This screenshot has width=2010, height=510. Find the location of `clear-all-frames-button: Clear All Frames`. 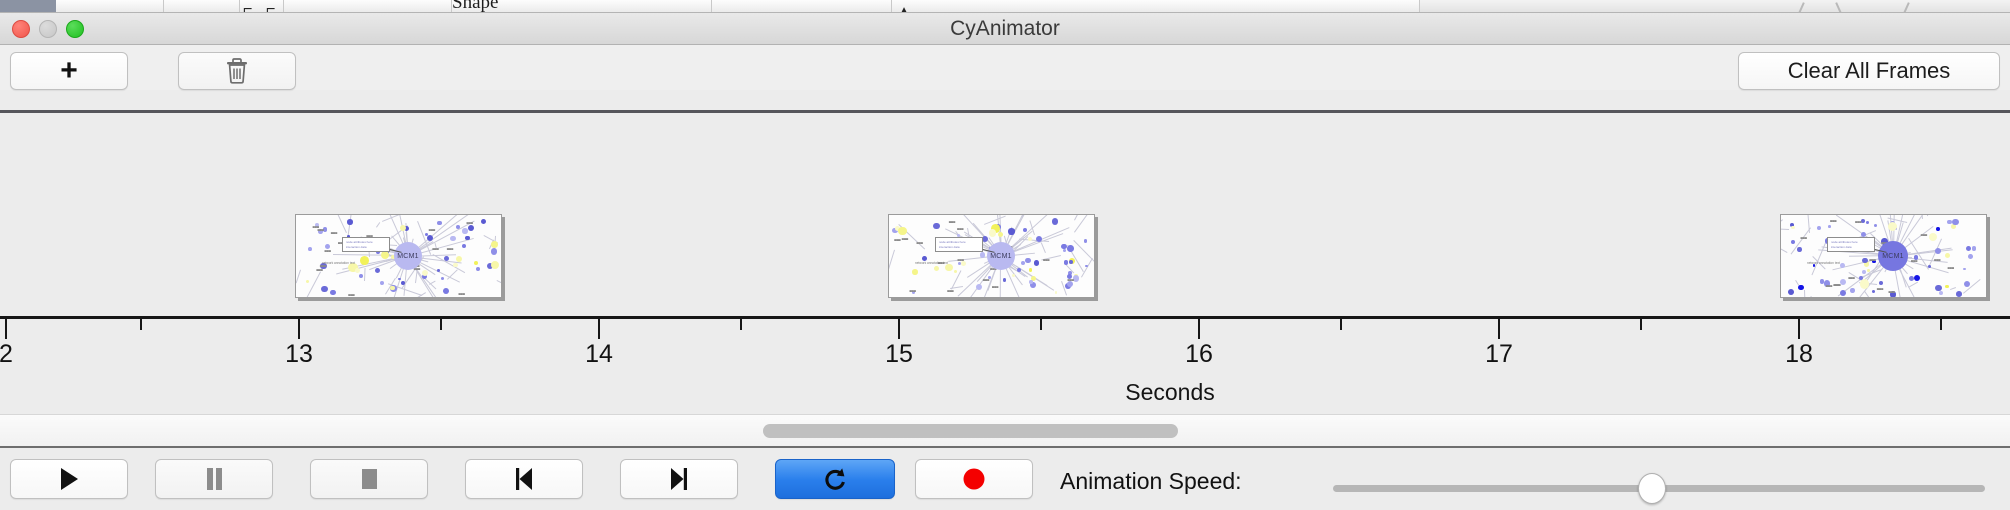

clear-all-frames-button: Clear All Frames is located at coordinates (1869, 71).